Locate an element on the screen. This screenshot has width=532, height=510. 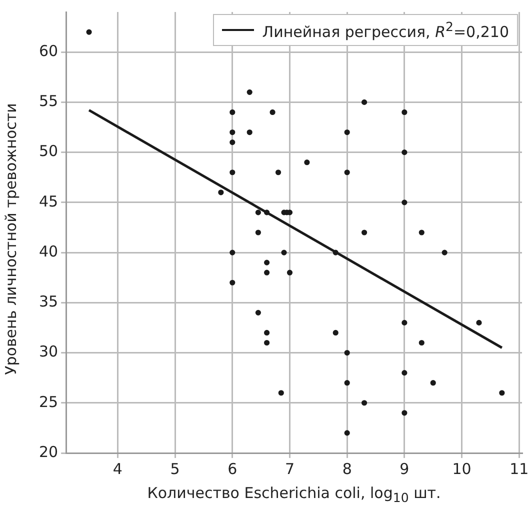
y-tick-label: 30 is located at coordinates (48, 351).